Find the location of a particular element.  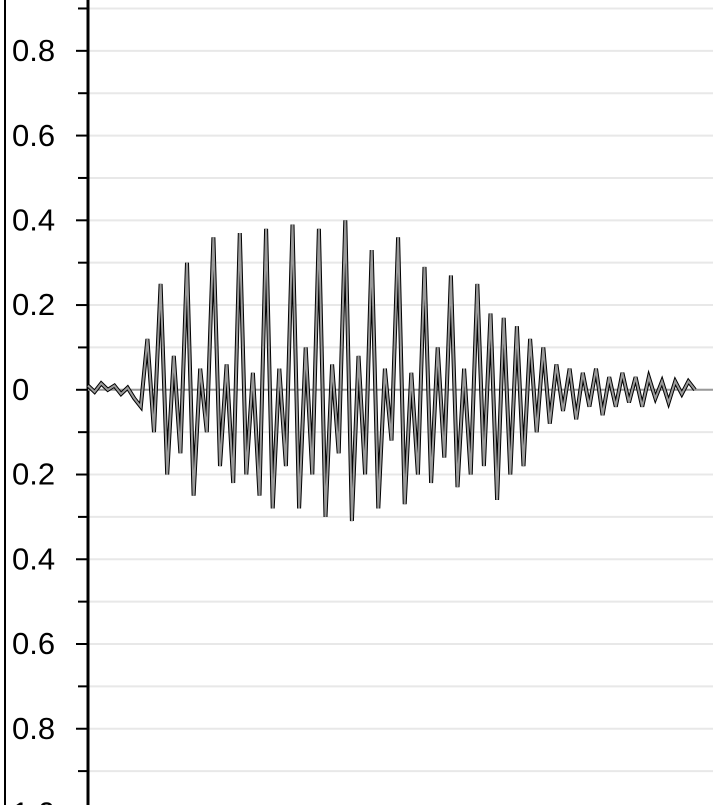

y-tick-label: 0 is located at coordinates (20, 389).